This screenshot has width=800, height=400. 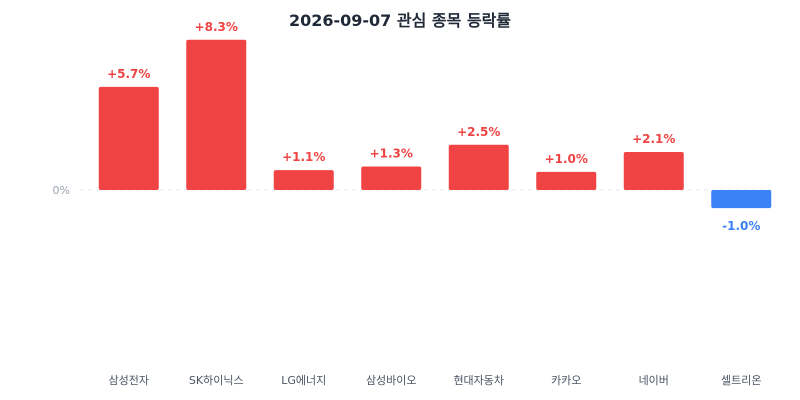 What do you see at coordinates (128, 74) in the screenshot?
I see `data-label-0: +5.7%` at bounding box center [128, 74].